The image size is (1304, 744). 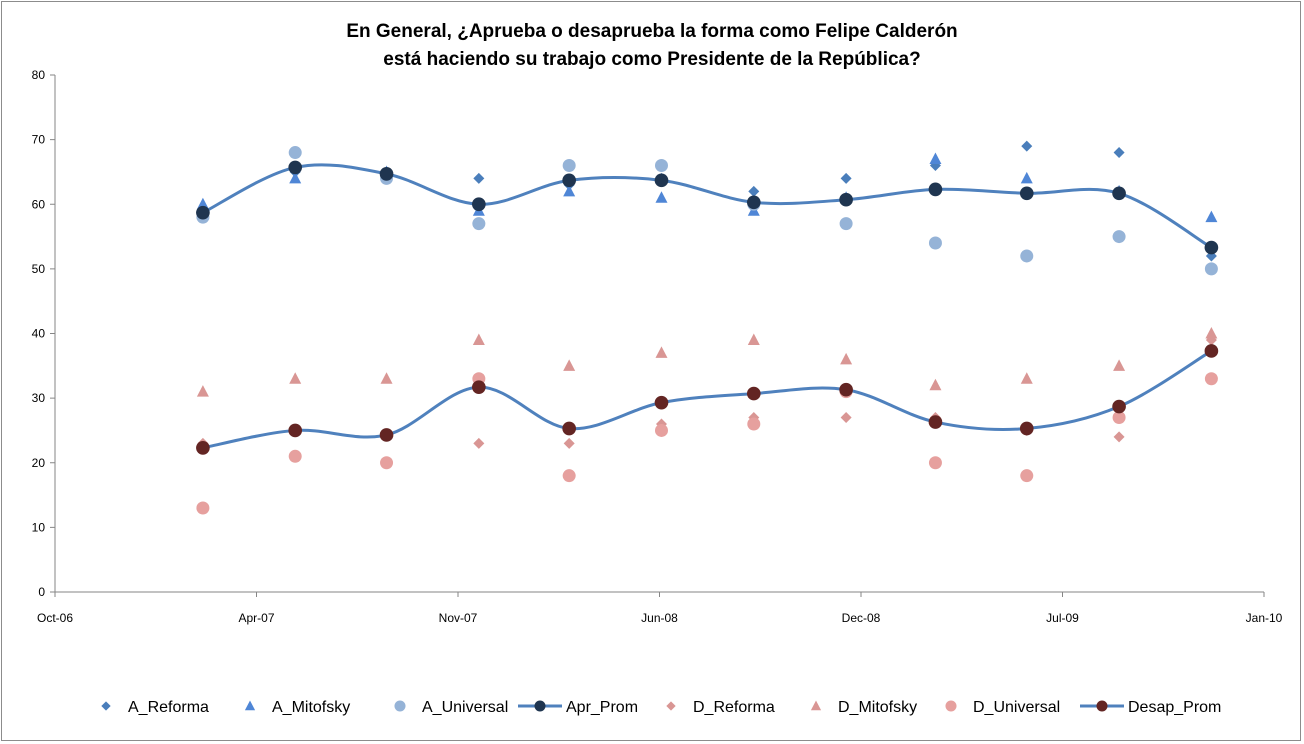 I want to click on legend-item-apr-prom: Apr_Prom, so click(x=578, y=707).